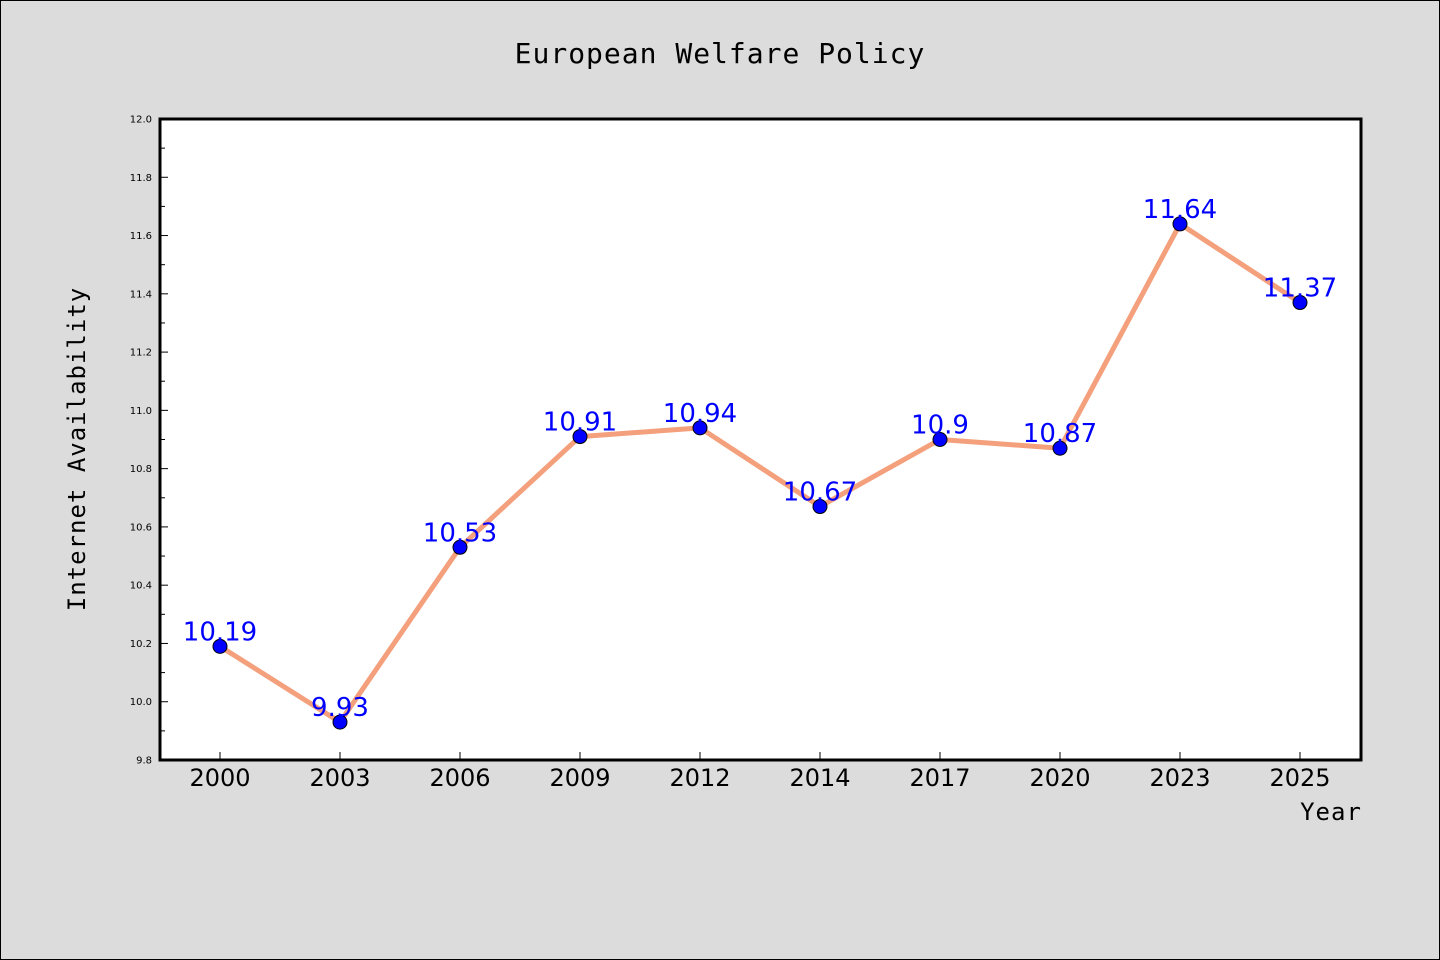  What do you see at coordinates (1059, 778) in the screenshot?
I see `x-tick-label: 2020` at bounding box center [1059, 778].